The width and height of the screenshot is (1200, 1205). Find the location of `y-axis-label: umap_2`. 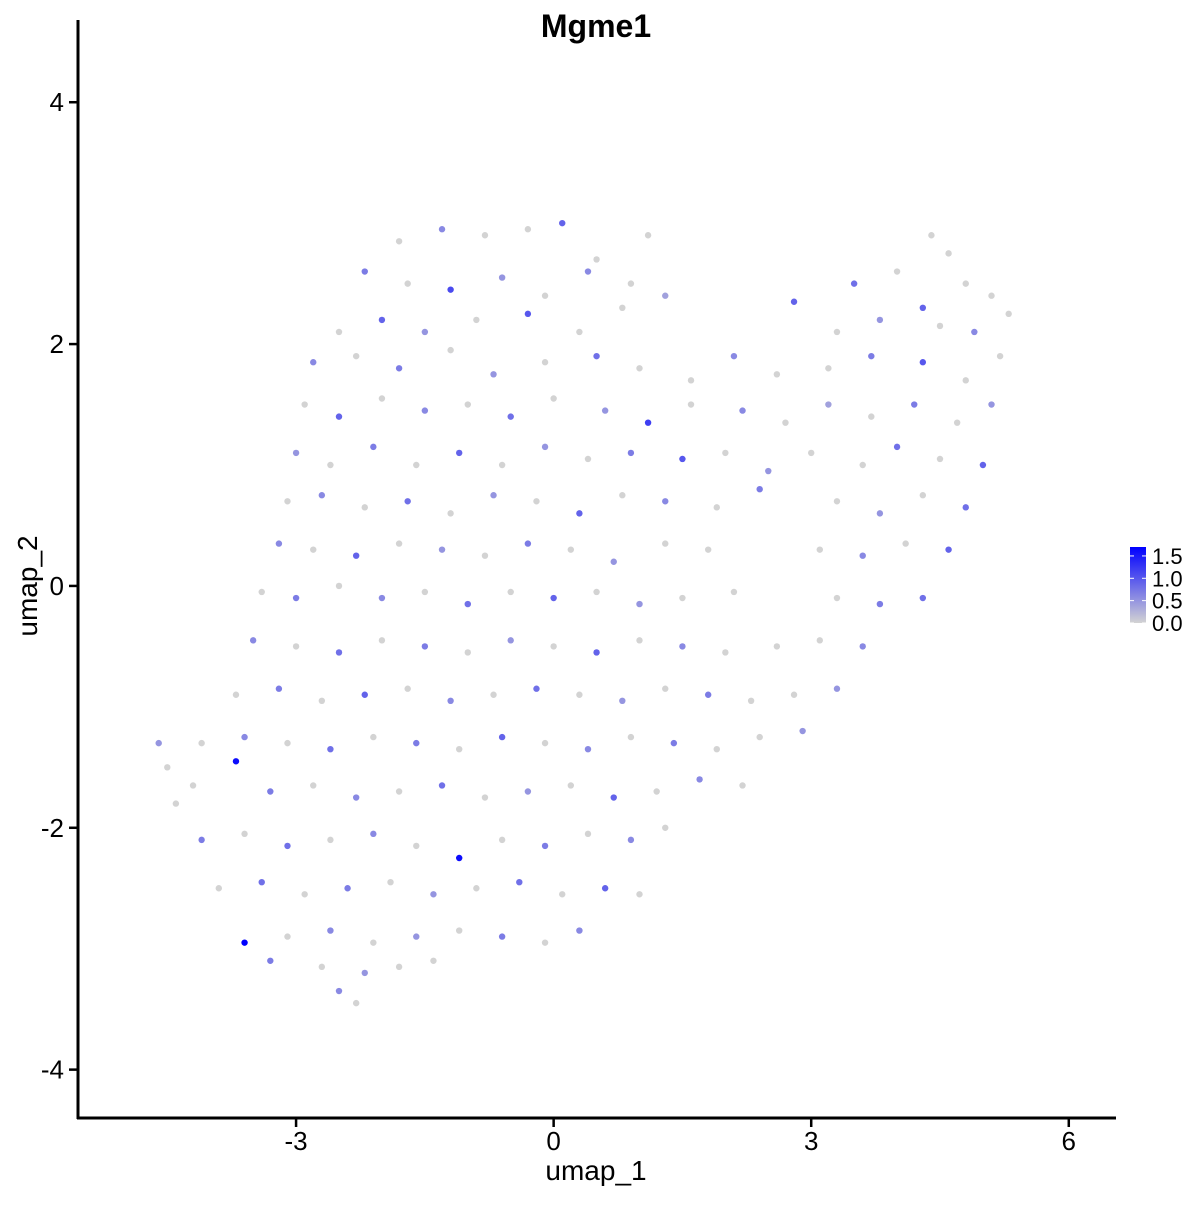

y-axis-label: umap_2 is located at coordinates (27, 585).